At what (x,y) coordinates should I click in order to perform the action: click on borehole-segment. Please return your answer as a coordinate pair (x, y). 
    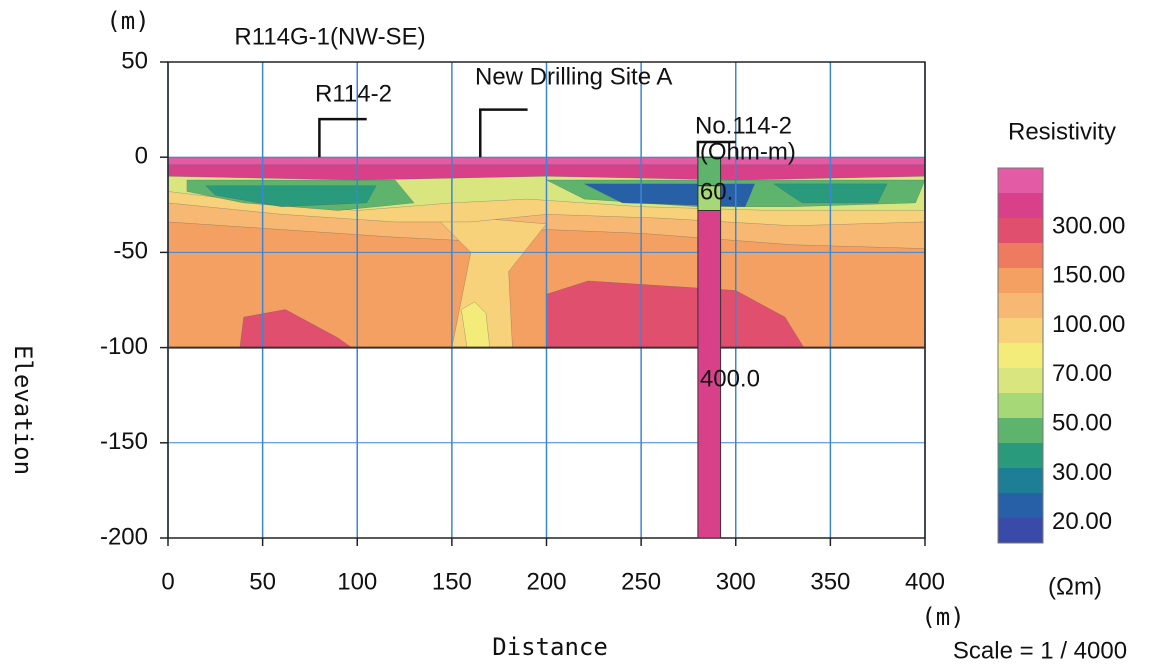
    Looking at the image, I should click on (709, 374).